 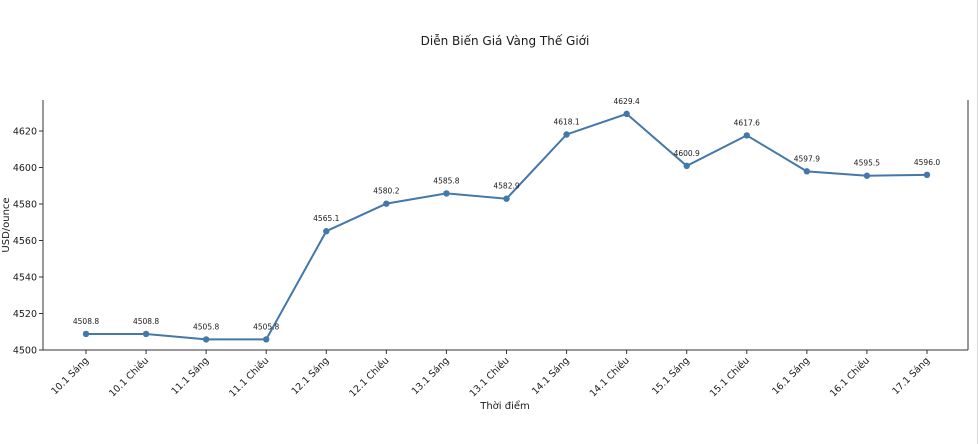 I want to click on x-axis-label: Thời điểm, so click(x=504, y=405).